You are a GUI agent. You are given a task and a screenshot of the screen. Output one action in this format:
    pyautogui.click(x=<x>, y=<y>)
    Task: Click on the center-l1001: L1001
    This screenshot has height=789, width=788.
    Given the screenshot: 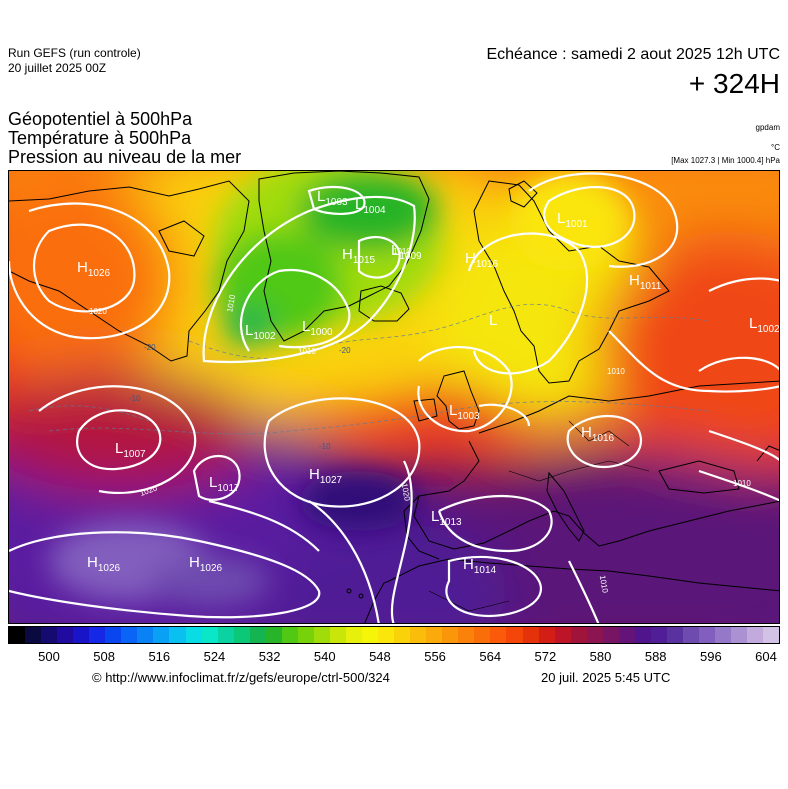 What is the action you would take?
    pyautogui.click(x=572, y=220)
    